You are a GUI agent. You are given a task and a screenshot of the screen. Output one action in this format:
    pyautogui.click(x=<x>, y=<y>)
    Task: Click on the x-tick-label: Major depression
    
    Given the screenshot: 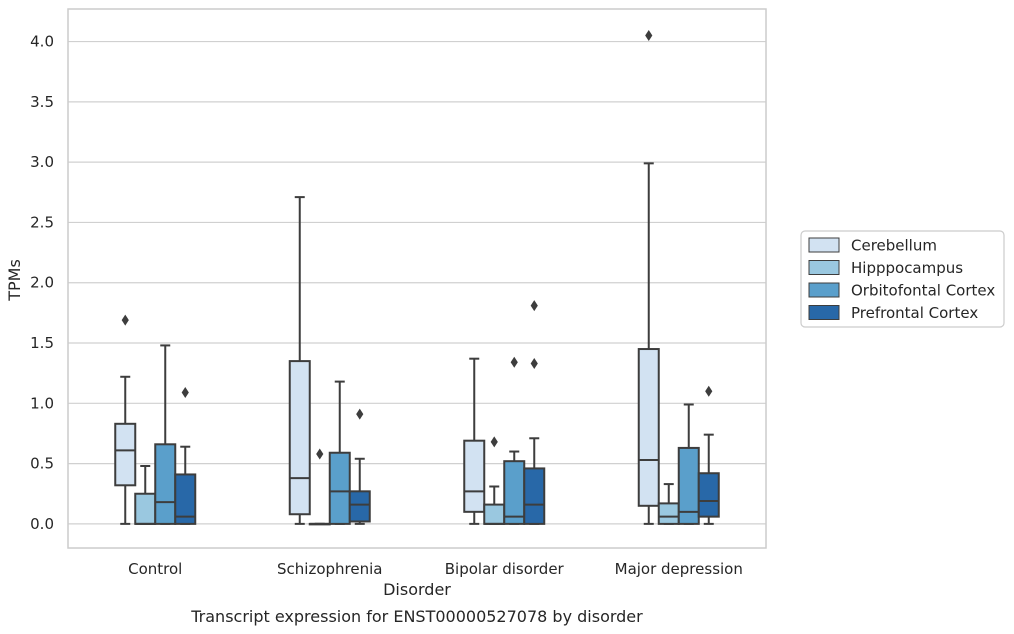 What is the action you would take?
    pyautogui.click(x=679, y=569)
    